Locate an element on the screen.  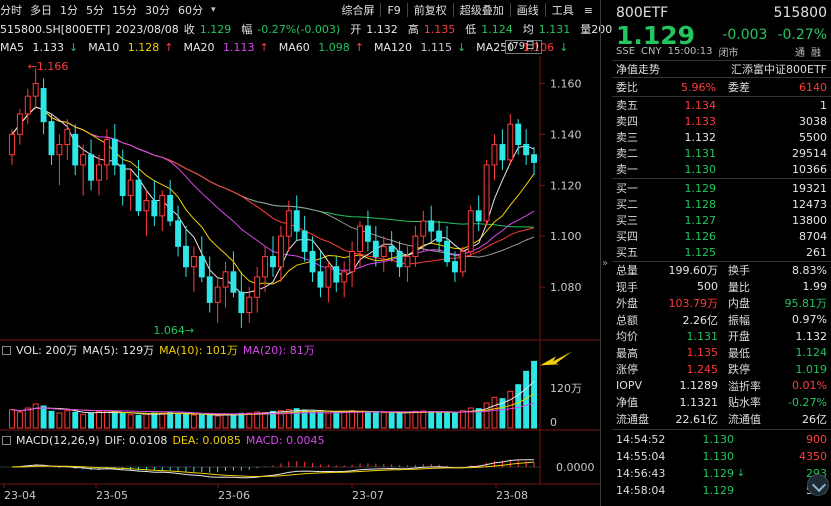
connect-badge: 通 is located at coordinates (800, 53).